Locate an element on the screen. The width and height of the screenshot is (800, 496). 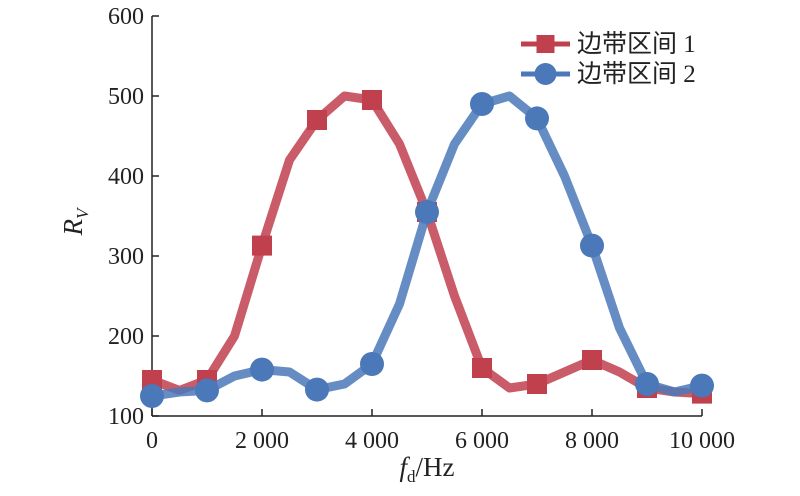
legend-item-2: 边带区间 2 is located at coordinates (608, 74).